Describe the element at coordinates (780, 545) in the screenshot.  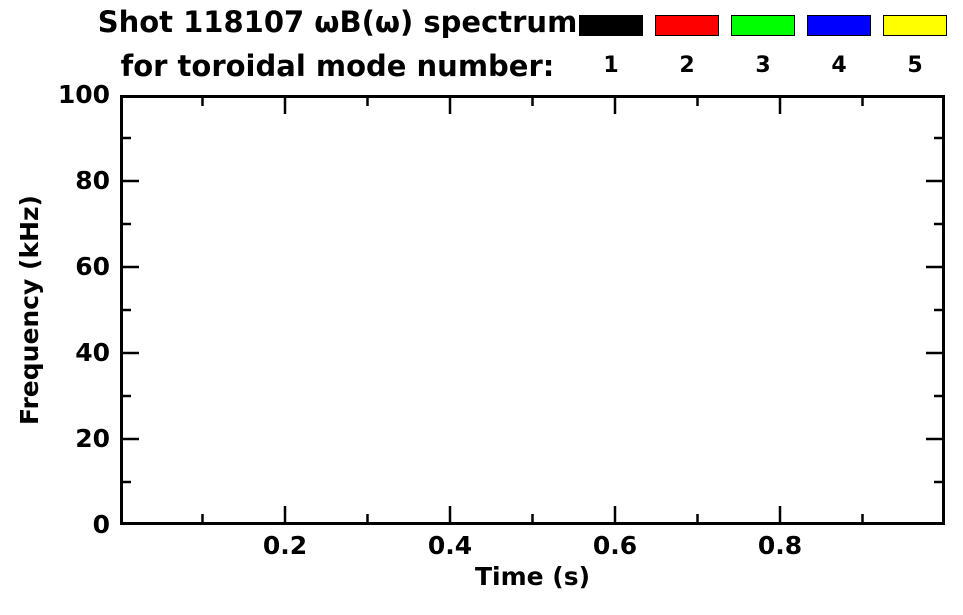
I see `x-axis-tick-label: 0.8` at that location.